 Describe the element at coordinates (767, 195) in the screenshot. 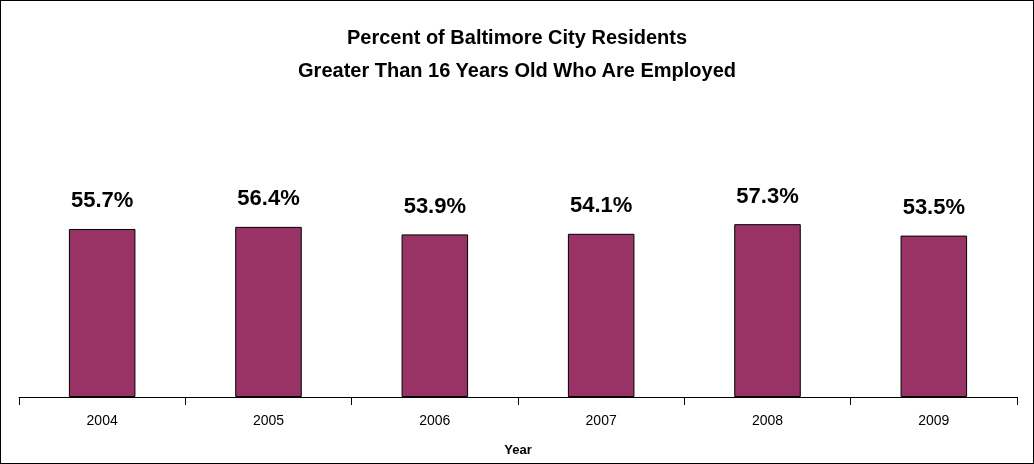

I see `data-label: 57.3%` at that location.